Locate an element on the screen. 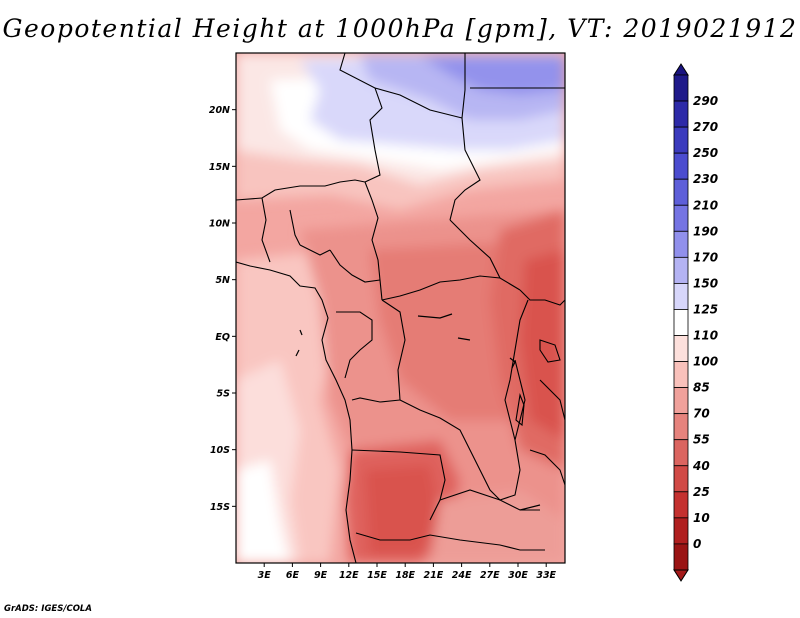 The height and width of the screenshot is (618, 800). lat-tick-label: 5S is located at coordinates (224, 394).